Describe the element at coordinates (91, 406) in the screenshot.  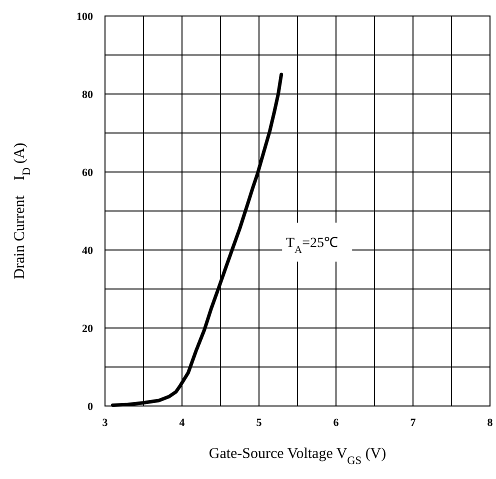
I see `y-tick-label: 0` at that location.